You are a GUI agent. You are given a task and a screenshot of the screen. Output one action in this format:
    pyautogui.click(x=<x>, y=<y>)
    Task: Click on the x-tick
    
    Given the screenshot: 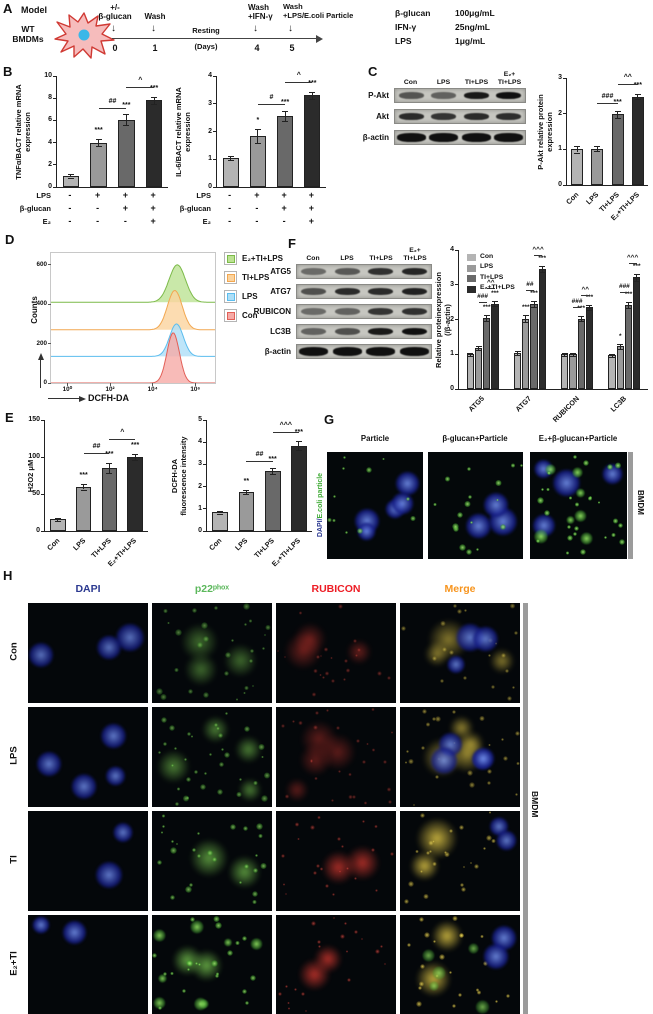 What is the action you would take?
    pyautogui.click(x=110, y=384)
    